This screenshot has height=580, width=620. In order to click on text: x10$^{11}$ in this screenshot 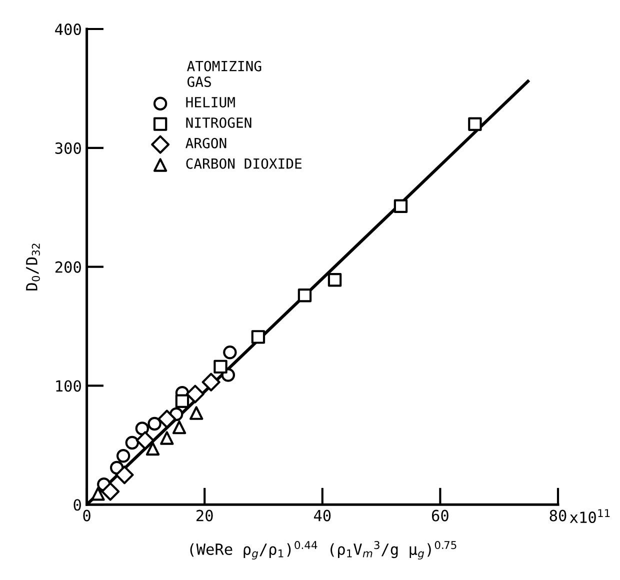, I will do `click(590, 516)`.